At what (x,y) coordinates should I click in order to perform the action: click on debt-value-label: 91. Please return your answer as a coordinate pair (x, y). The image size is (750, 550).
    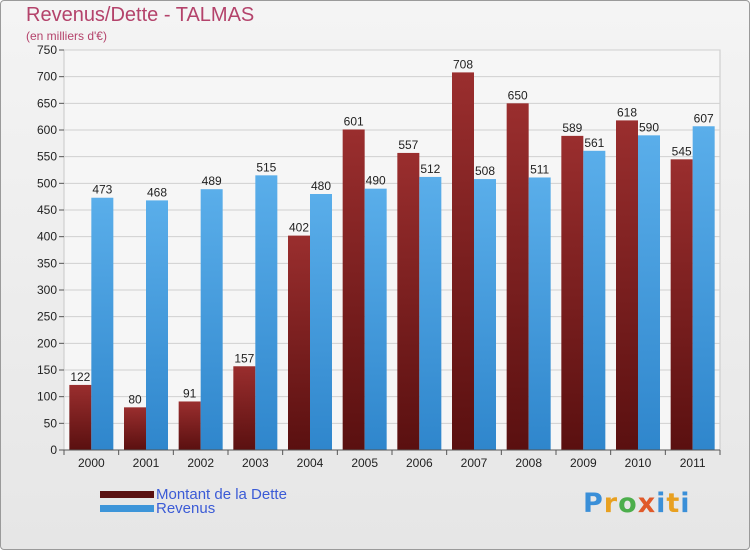
    Looking at the image, I should click on (190, 393).